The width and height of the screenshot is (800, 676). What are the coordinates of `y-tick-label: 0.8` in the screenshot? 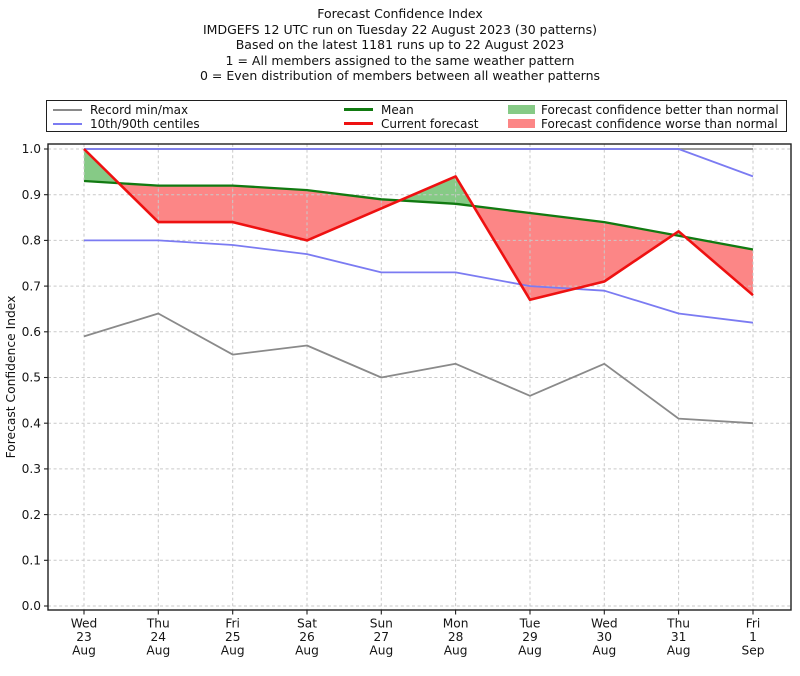 It's located at (31, 241).